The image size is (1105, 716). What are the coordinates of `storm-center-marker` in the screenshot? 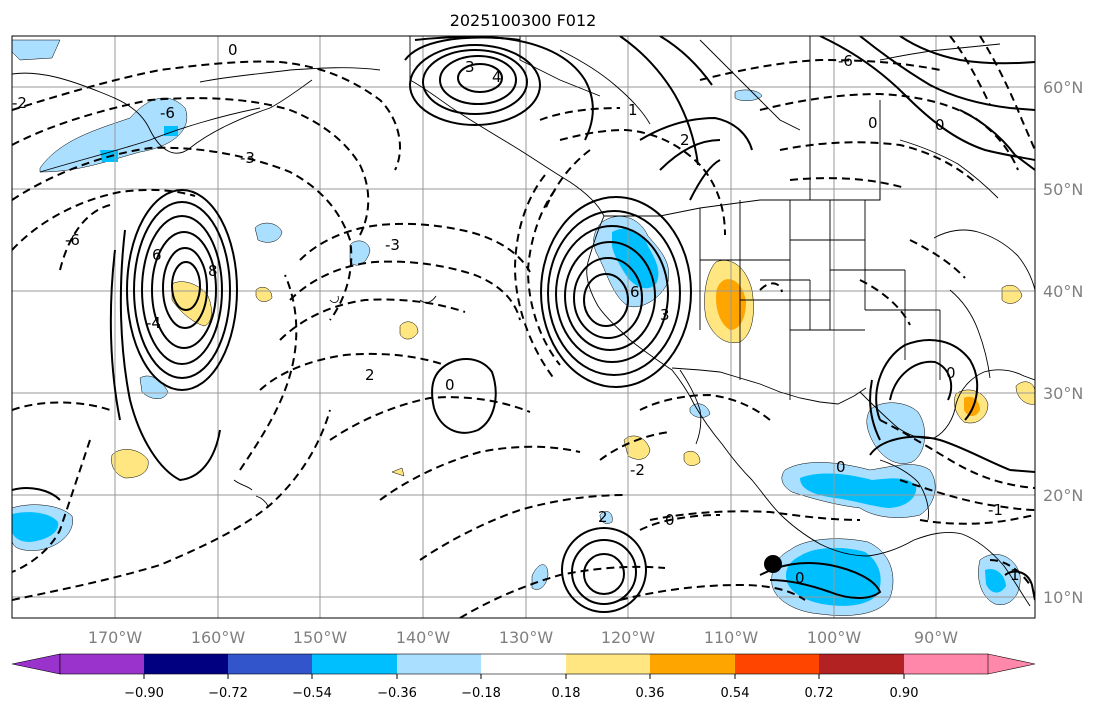 It's located at (773, 564).